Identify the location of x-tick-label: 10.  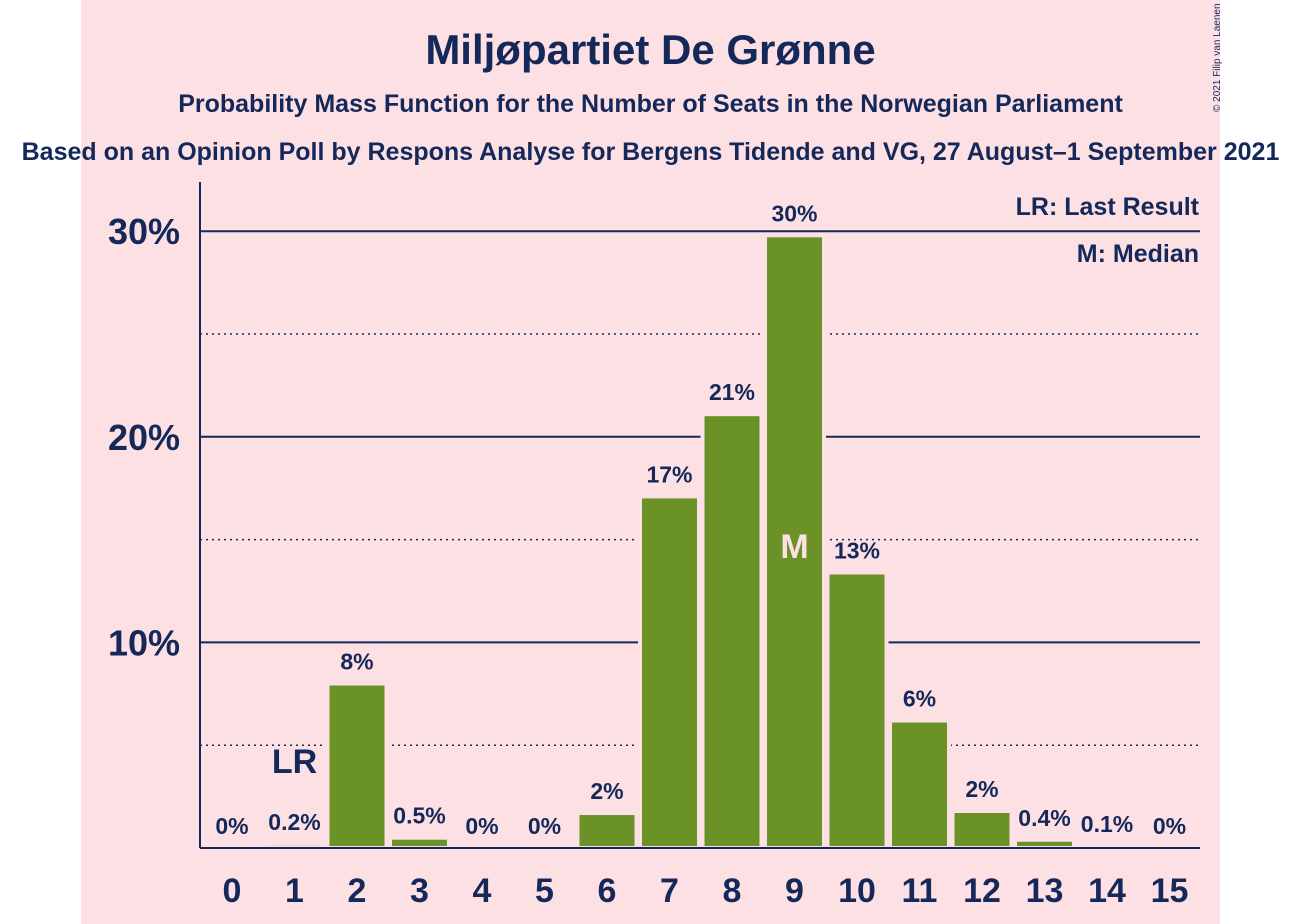
(857, 891).